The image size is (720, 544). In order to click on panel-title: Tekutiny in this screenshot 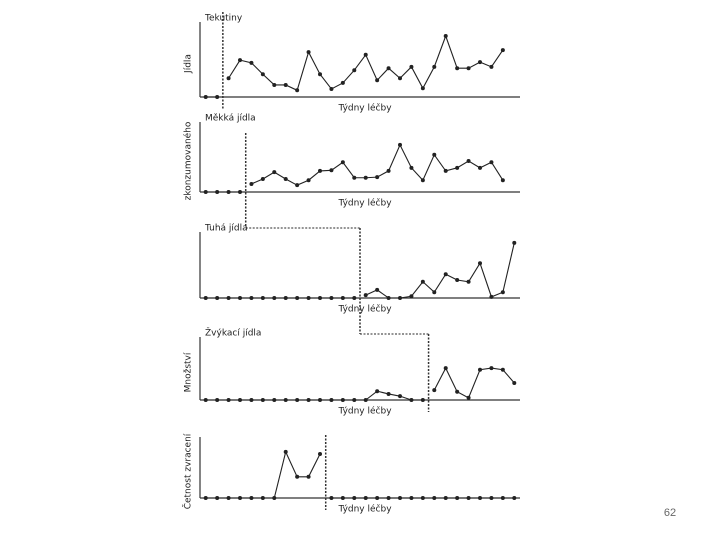, I will do `click(223, 19)`.